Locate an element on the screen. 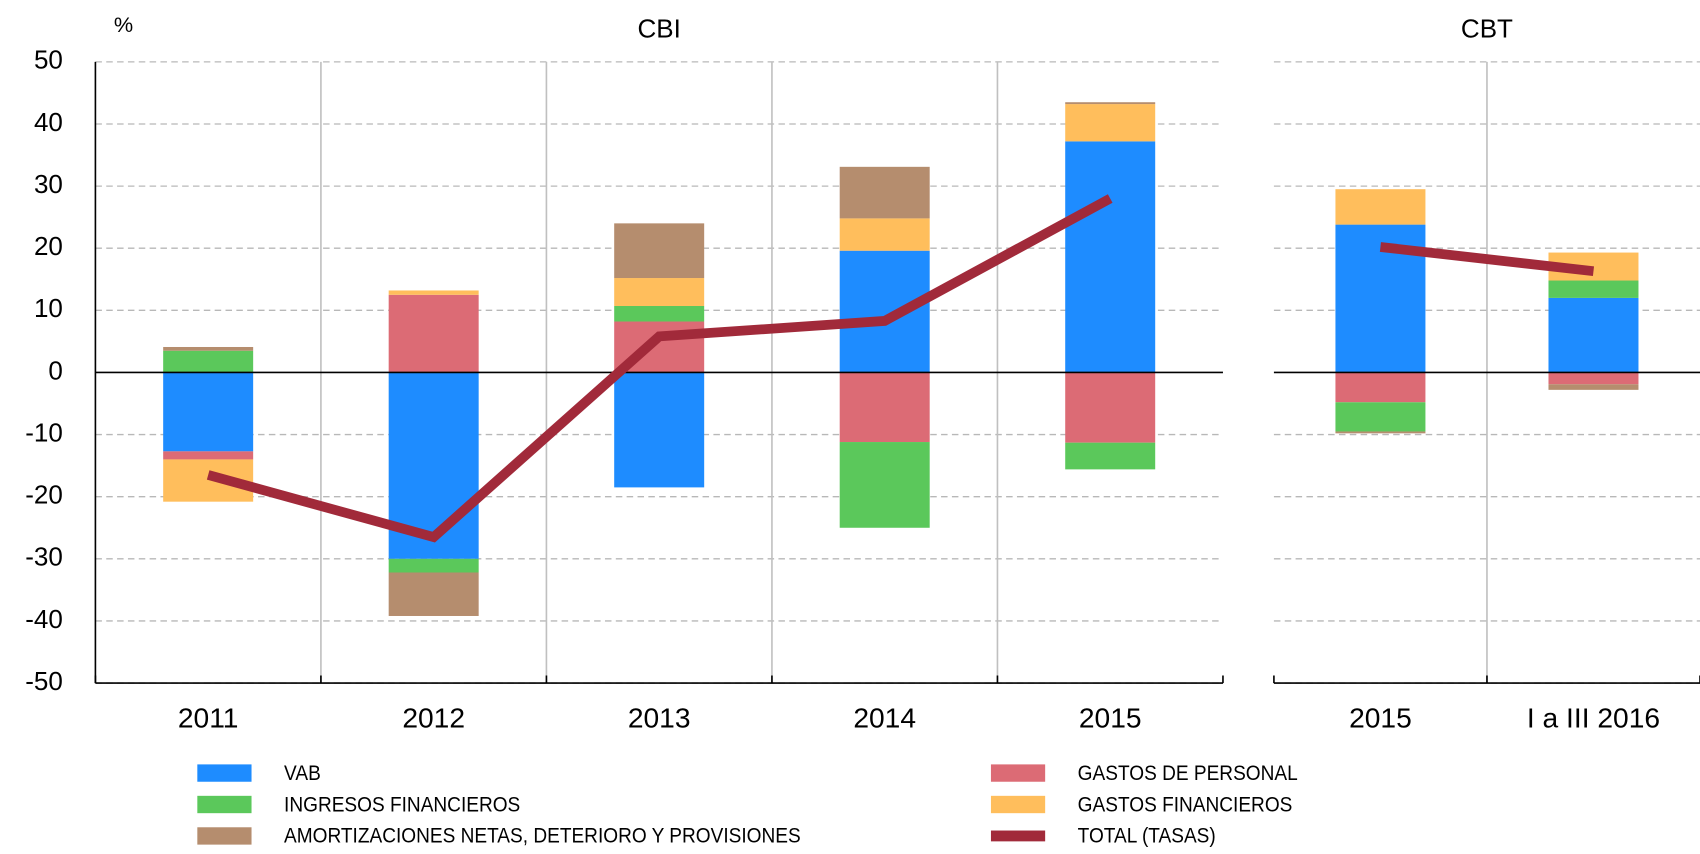  legend-label: TOTAL (TASAS) is located at coordinates (1147, 836).